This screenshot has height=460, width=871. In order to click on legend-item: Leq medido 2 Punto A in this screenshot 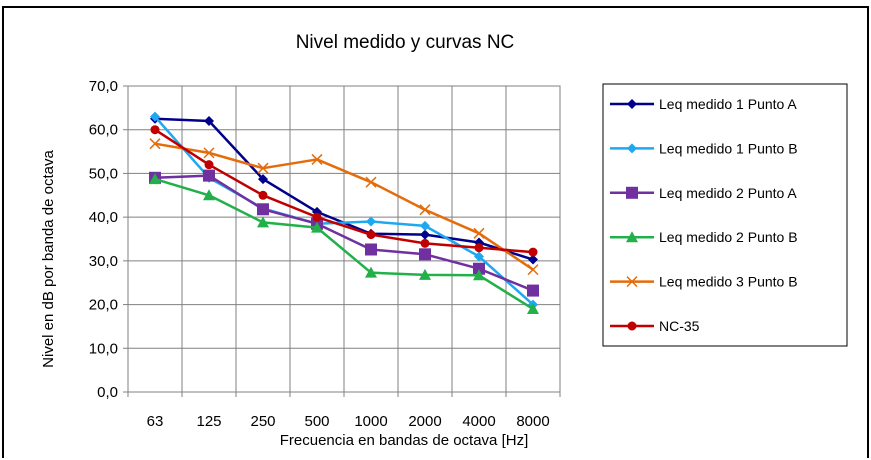, I will do `click(703, 193)`.